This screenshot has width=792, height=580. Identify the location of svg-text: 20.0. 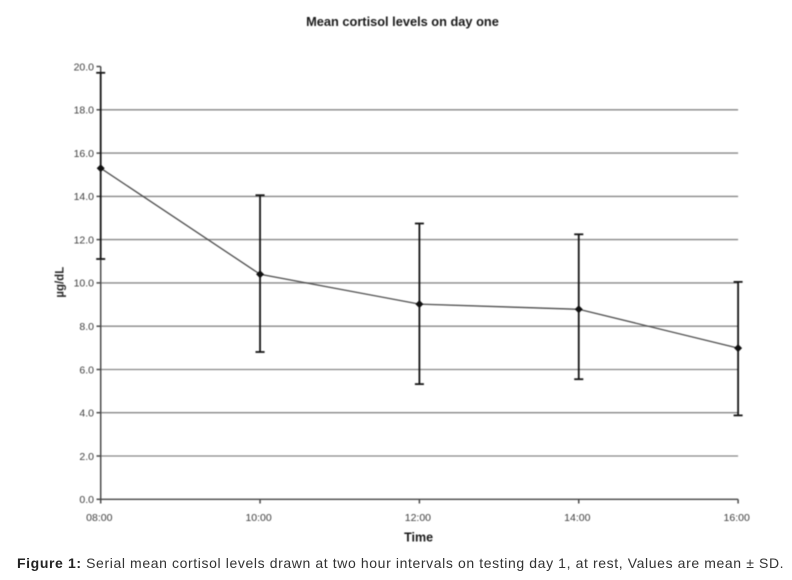
(84, 67).